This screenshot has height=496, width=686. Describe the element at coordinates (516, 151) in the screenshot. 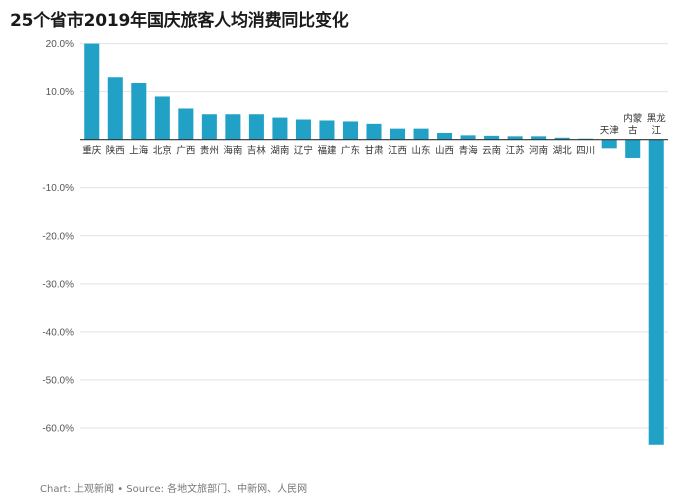

I see `category-label: 江苏` at that location.